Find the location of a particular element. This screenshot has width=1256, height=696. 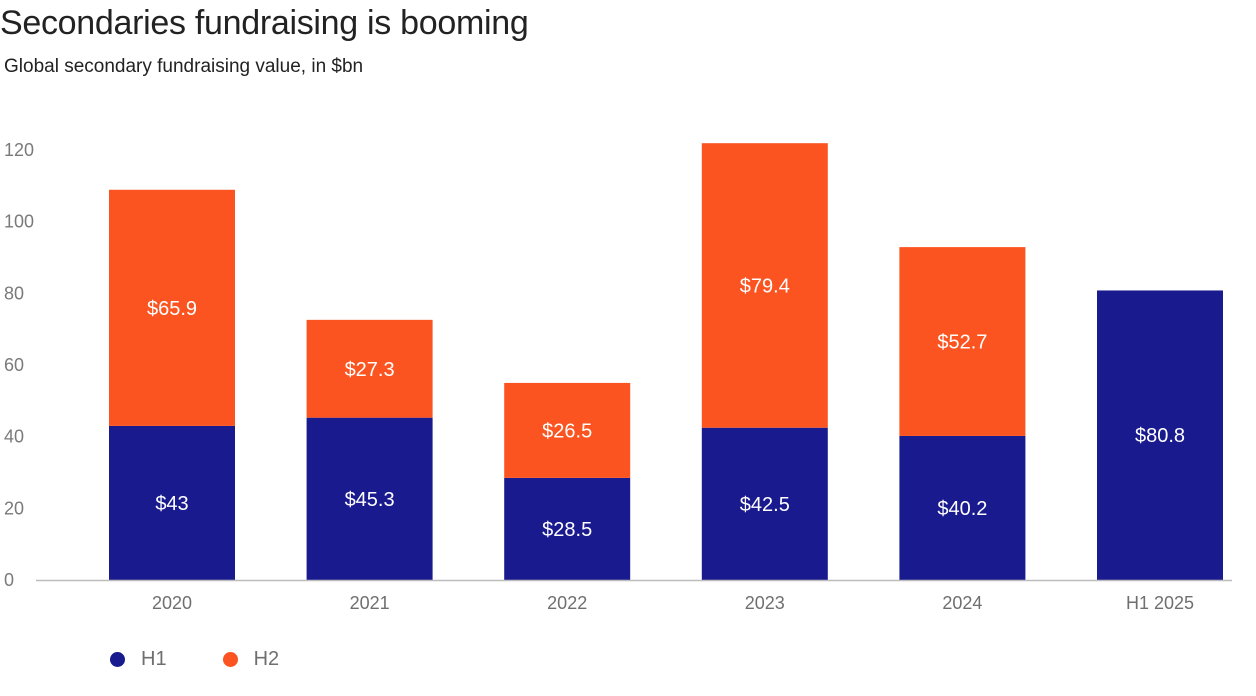

bar-h1-2023 is located at coordinates (764, 503).